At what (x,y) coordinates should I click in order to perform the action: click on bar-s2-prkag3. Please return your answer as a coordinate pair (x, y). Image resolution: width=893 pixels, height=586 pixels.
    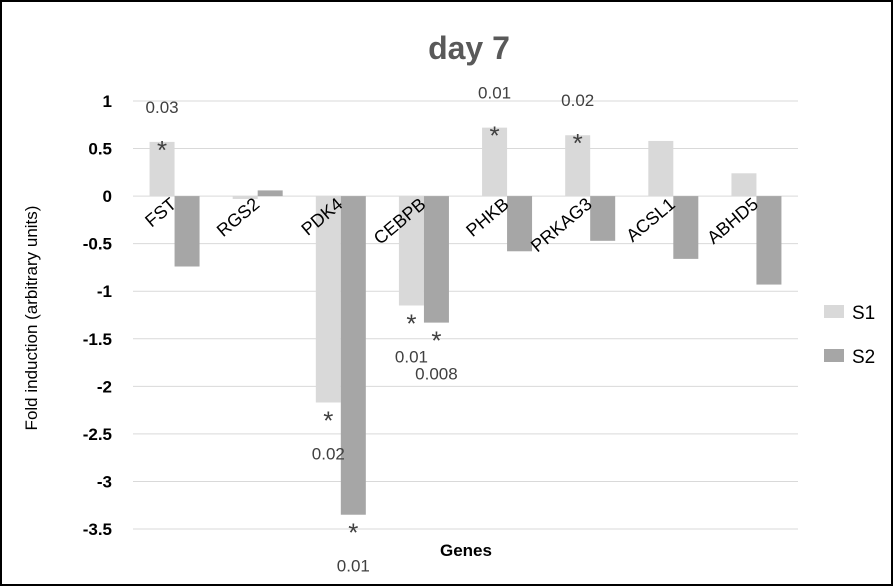
    Looking at the image, I should click on (603, 218).